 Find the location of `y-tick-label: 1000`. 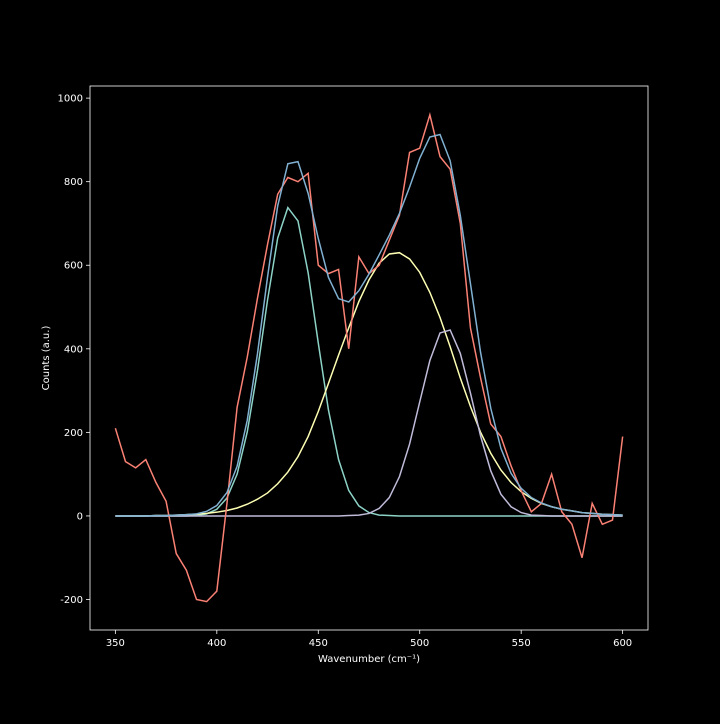

y-tick-label: 1000 is located at coordinates (70, 99).